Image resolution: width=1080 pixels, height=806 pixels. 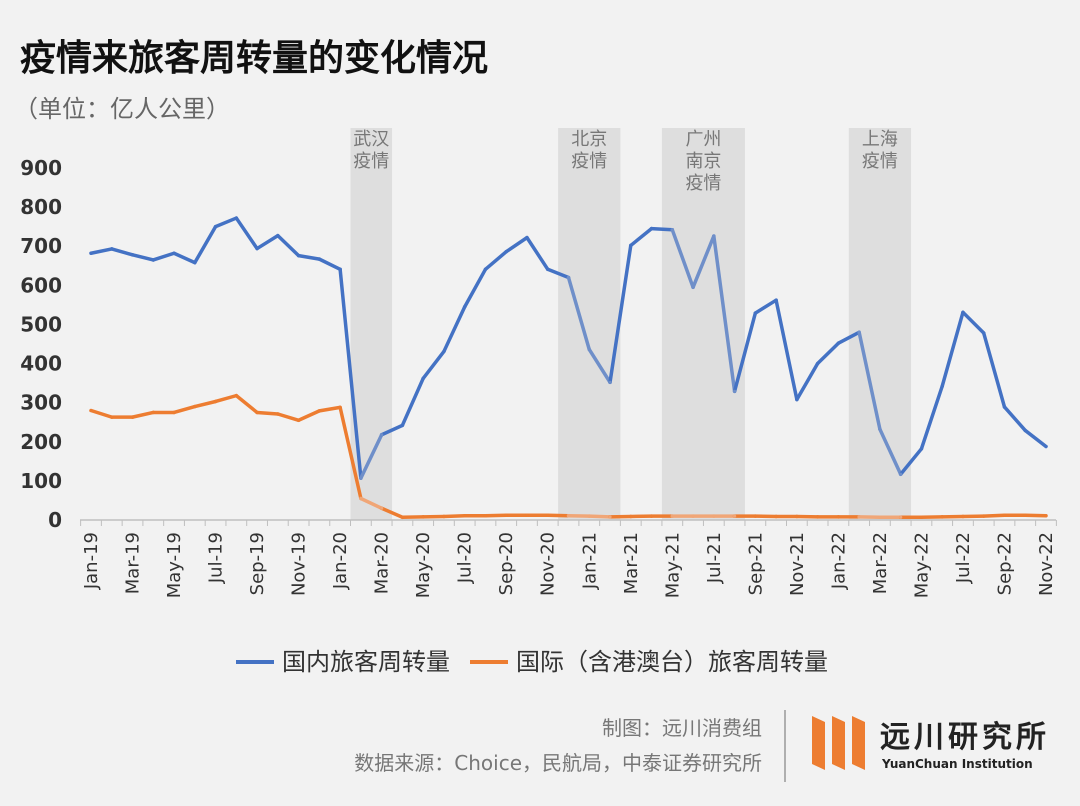 I want to click on brand-mark-icon, so click(x=838, y=743).